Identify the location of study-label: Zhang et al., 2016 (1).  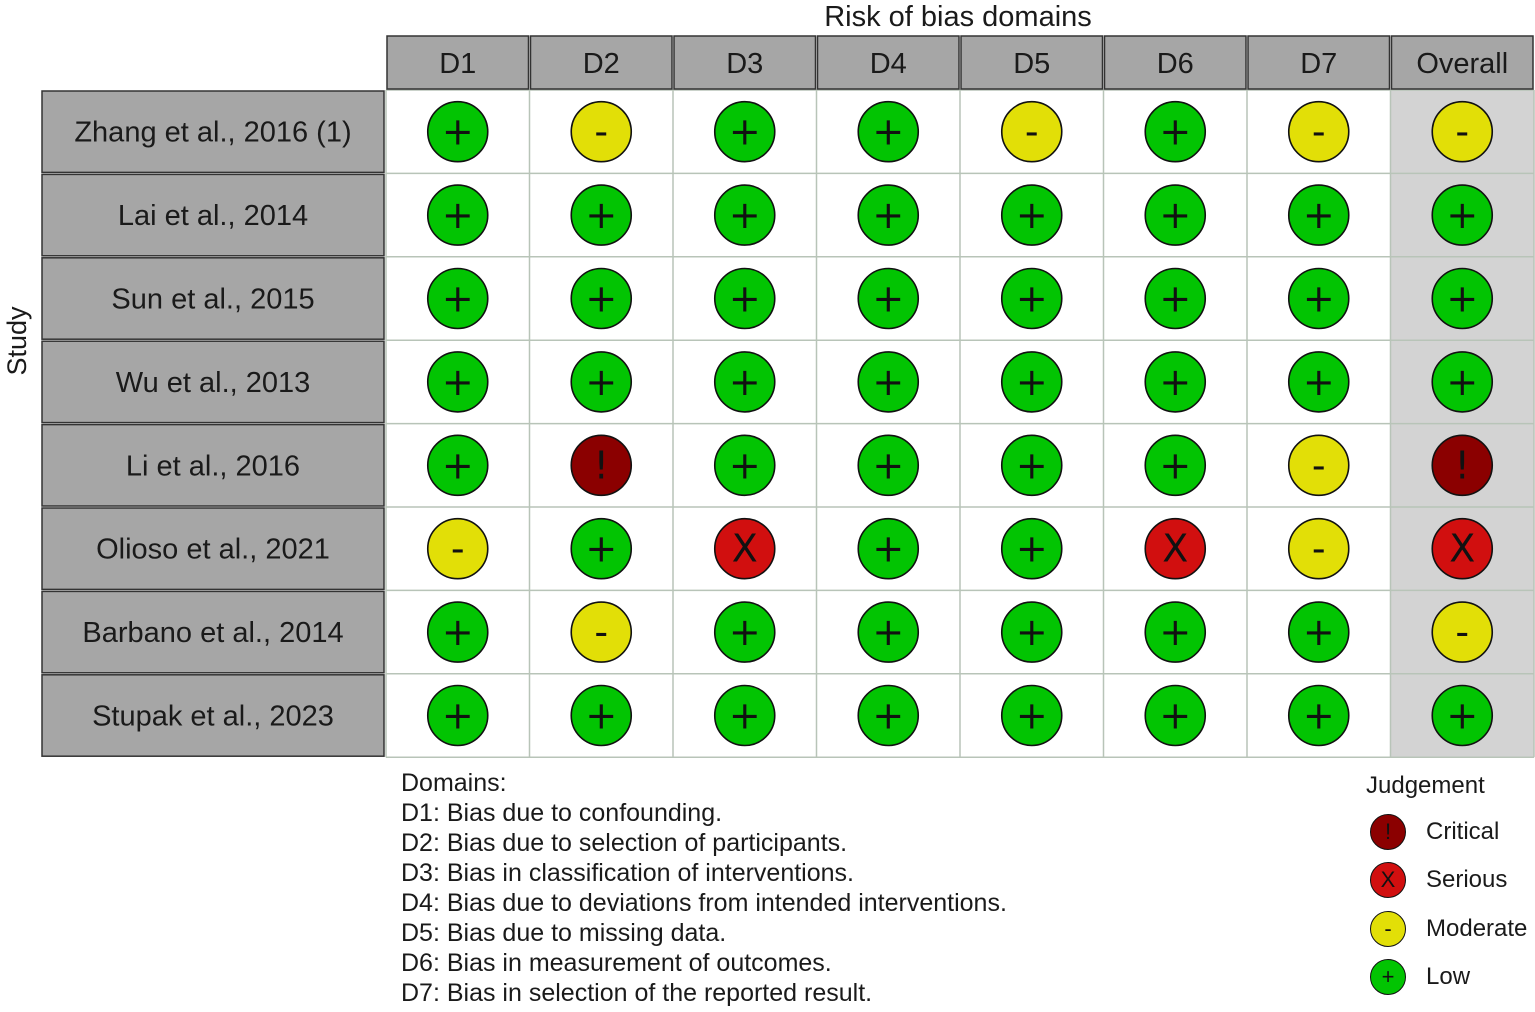
(212, 133).